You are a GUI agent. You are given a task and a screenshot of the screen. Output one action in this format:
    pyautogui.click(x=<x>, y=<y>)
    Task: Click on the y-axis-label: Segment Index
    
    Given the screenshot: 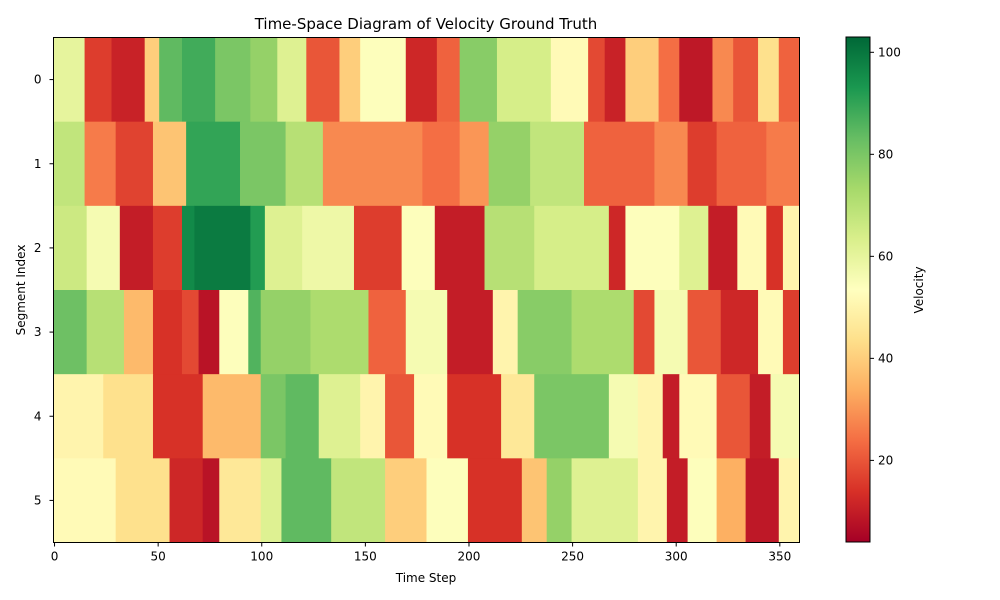 What is the action you would take?
    pyautogui.click(x=21, y=290)
    